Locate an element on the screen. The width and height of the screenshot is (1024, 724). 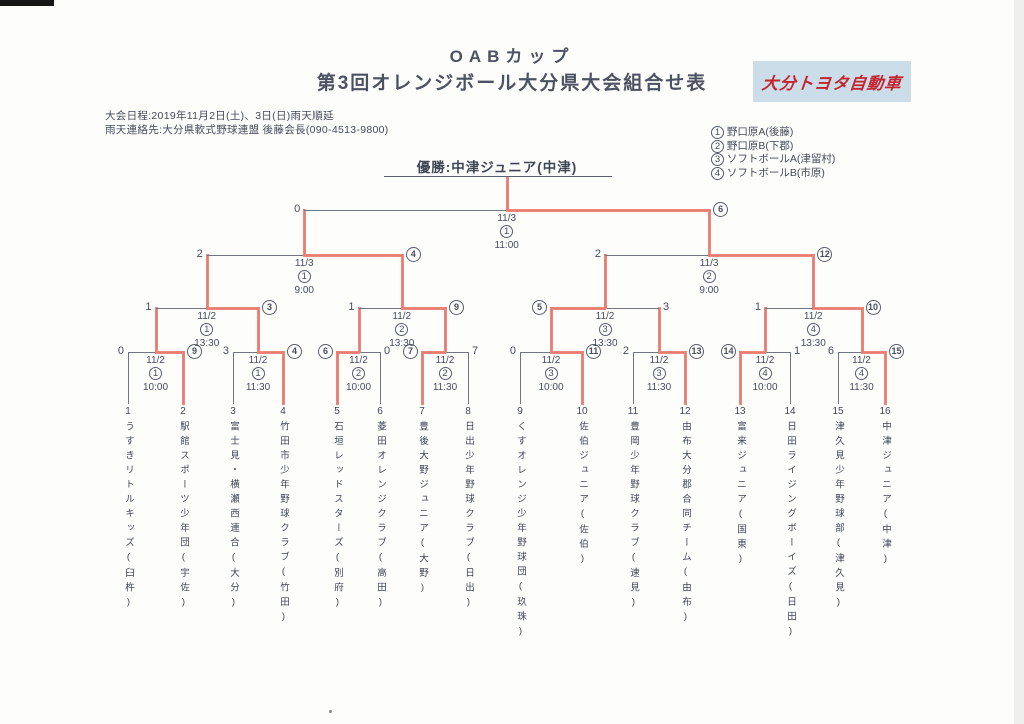
team-column-1: 1 うすきリトルキッズ(臼杵) is located at coordinates (128, 509).